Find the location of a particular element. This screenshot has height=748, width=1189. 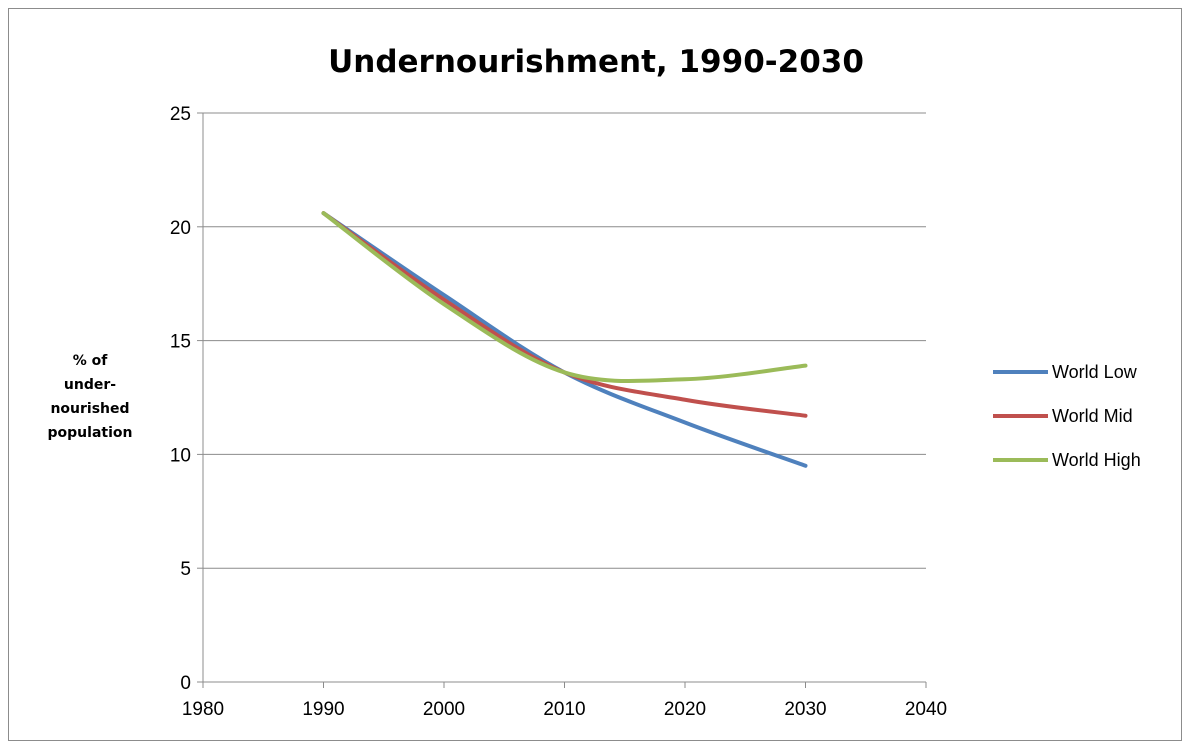

y-axis-label-line: % of is located at coordinates (91, 361).